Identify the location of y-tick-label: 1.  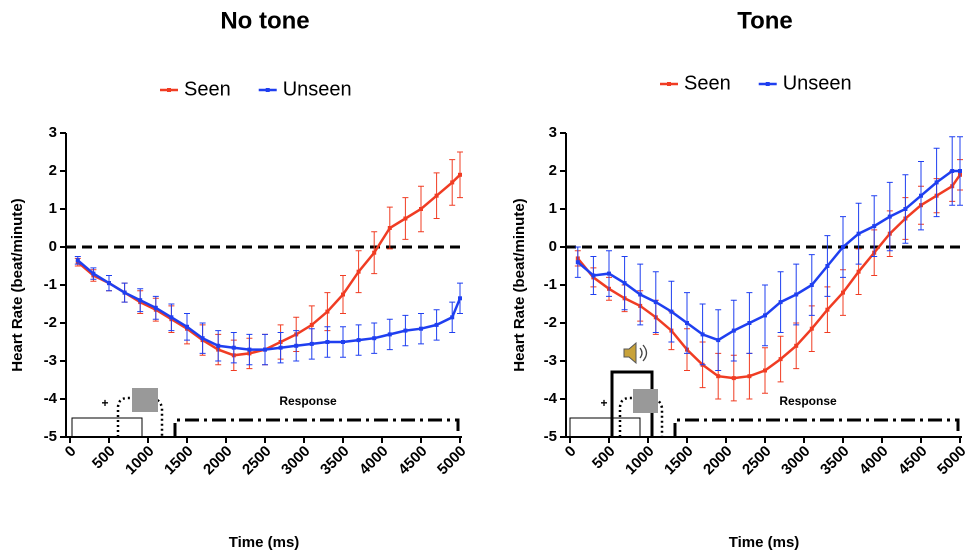
(553, 208).